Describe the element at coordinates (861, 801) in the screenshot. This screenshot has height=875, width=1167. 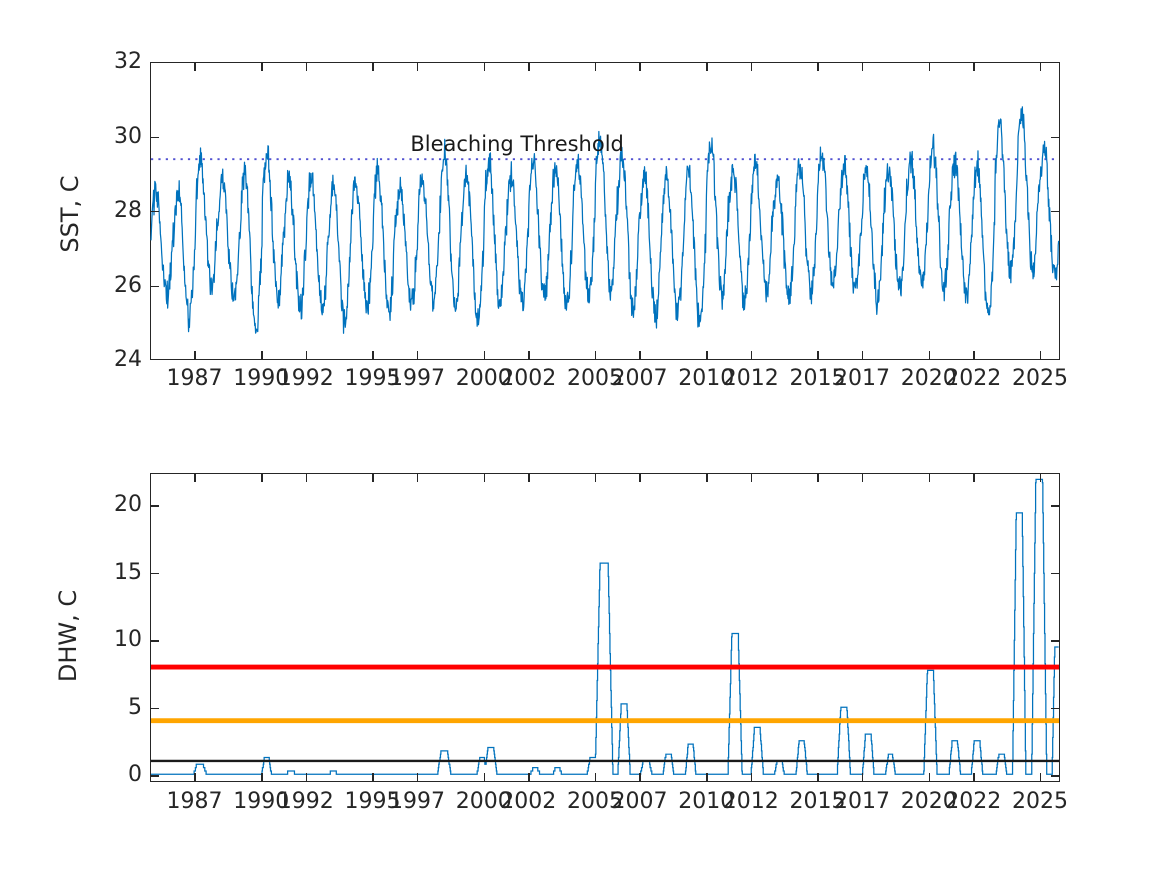
I see `dhw-x-tick-2017: 2017` at that location.